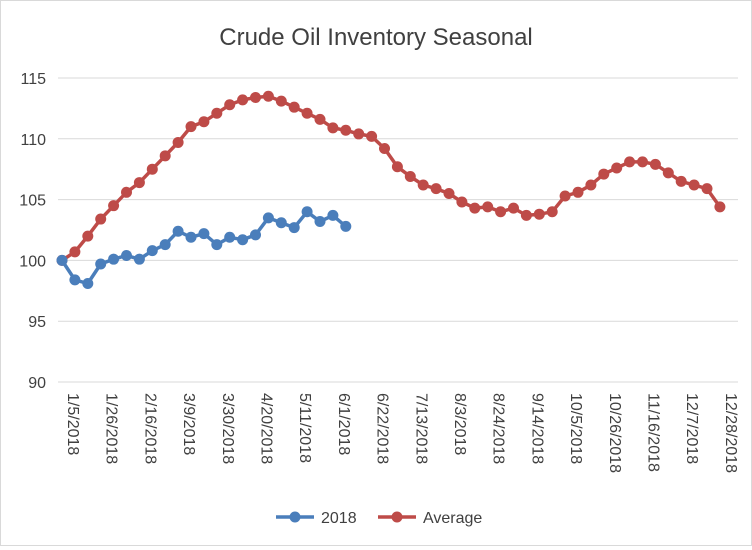 The height and width of the screenshot is (550, 752). What do you see at coordinates (376, 37) in the screenshot?
I see `chart-title: Crude Oil Inventory Seasonal` at bounding box center [376, 37].